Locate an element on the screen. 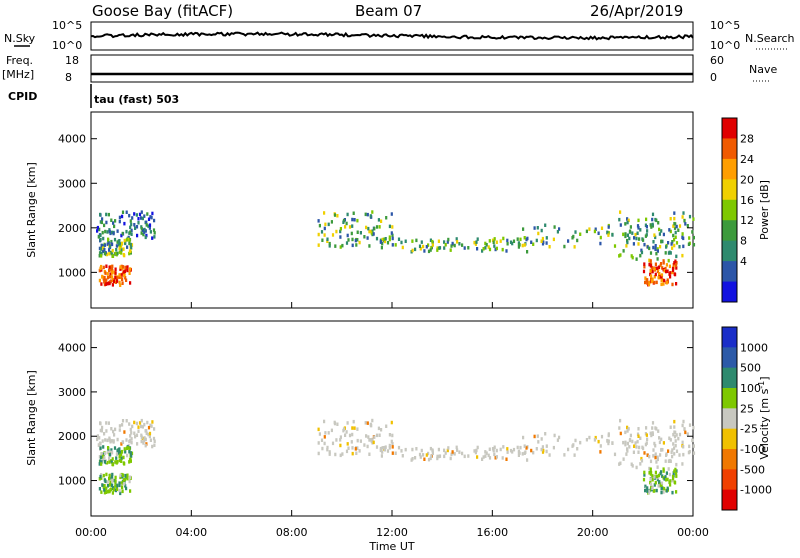 This screenshot has width=800, height=558. power-ylabel: Slant Range [km] is located at coordinates (31, 210).